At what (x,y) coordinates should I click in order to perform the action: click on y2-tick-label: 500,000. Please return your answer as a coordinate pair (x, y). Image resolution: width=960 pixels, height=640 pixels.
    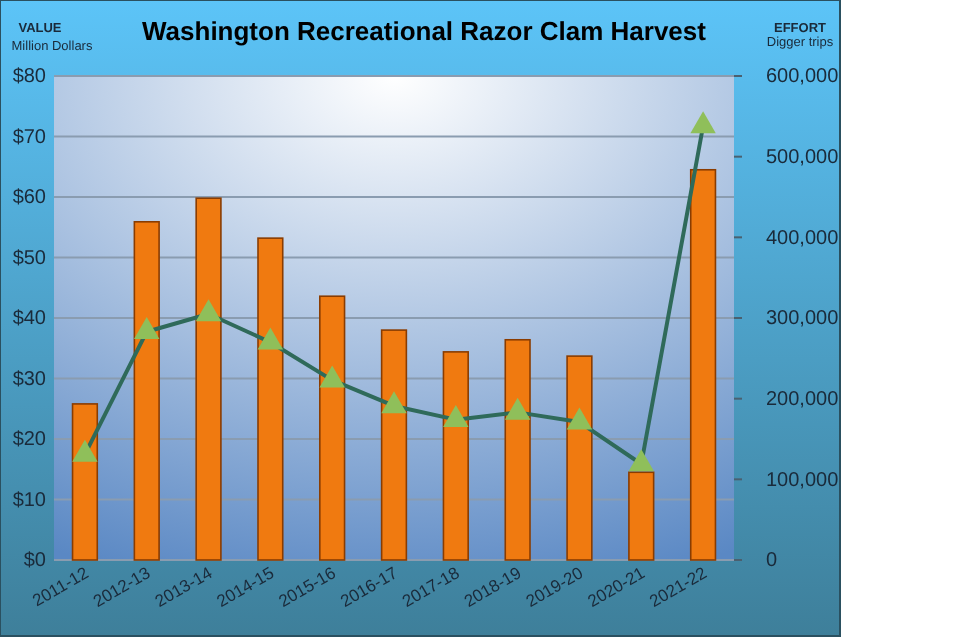
    Looking at the image, I should click on (803, 158).